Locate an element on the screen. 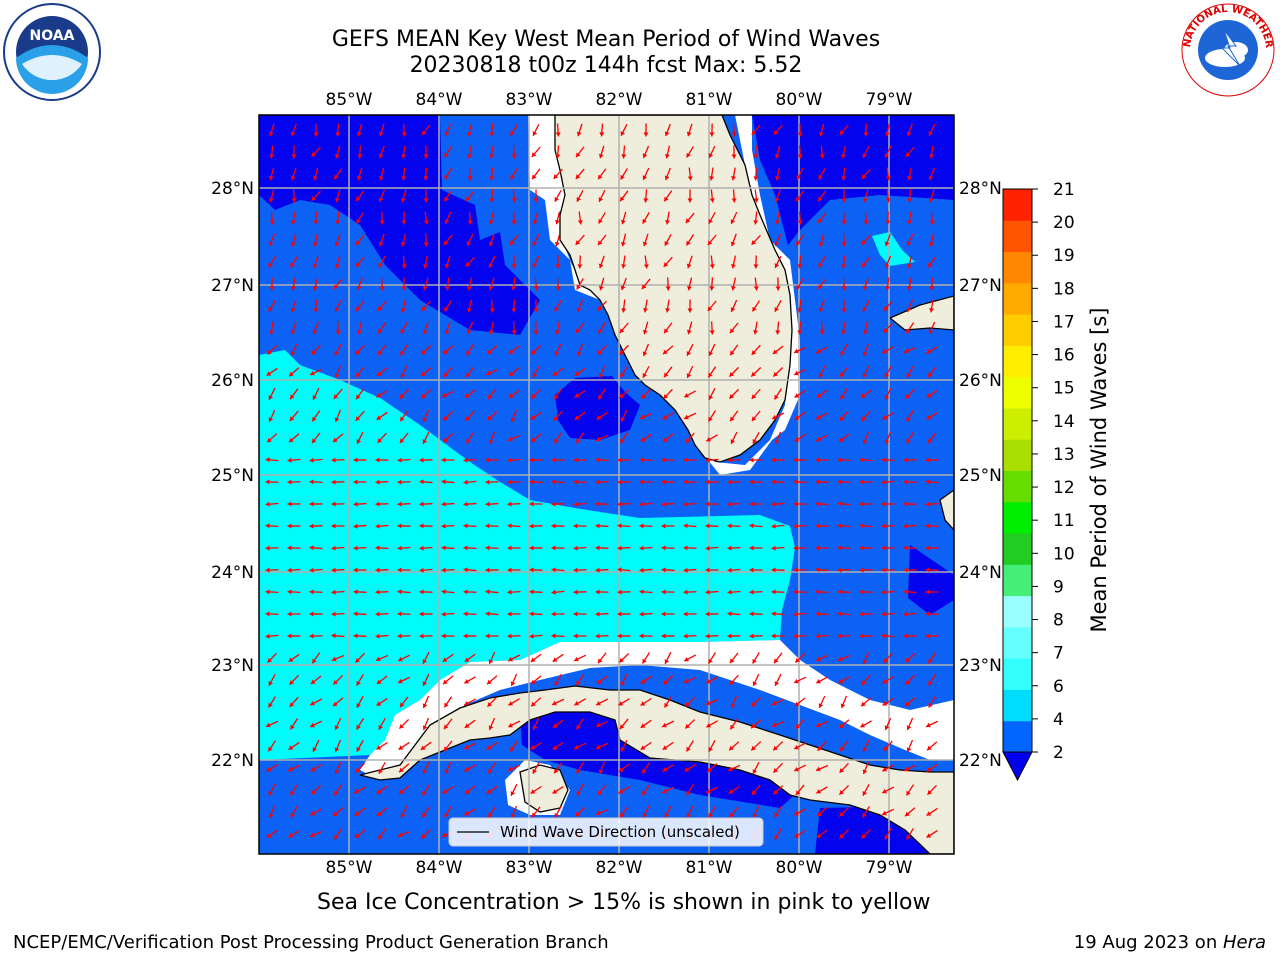 Image resolution: width=1280 pixels, height=960 pixels. left-lat-tick-label: 28°N is located at coordinates (232, 189).